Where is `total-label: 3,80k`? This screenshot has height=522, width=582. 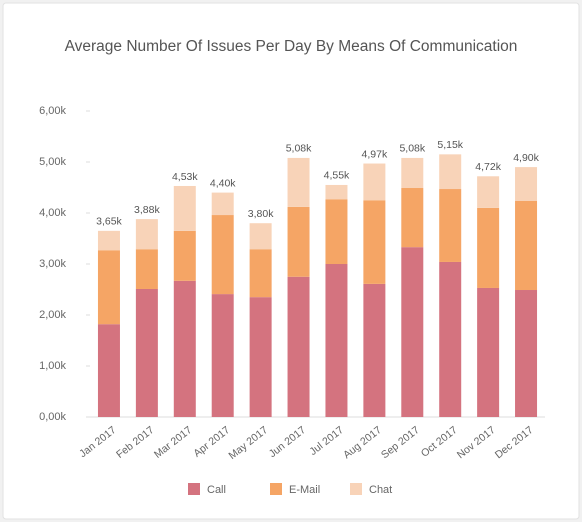 total-label: 3,80k is located at coordinates (261, 214).